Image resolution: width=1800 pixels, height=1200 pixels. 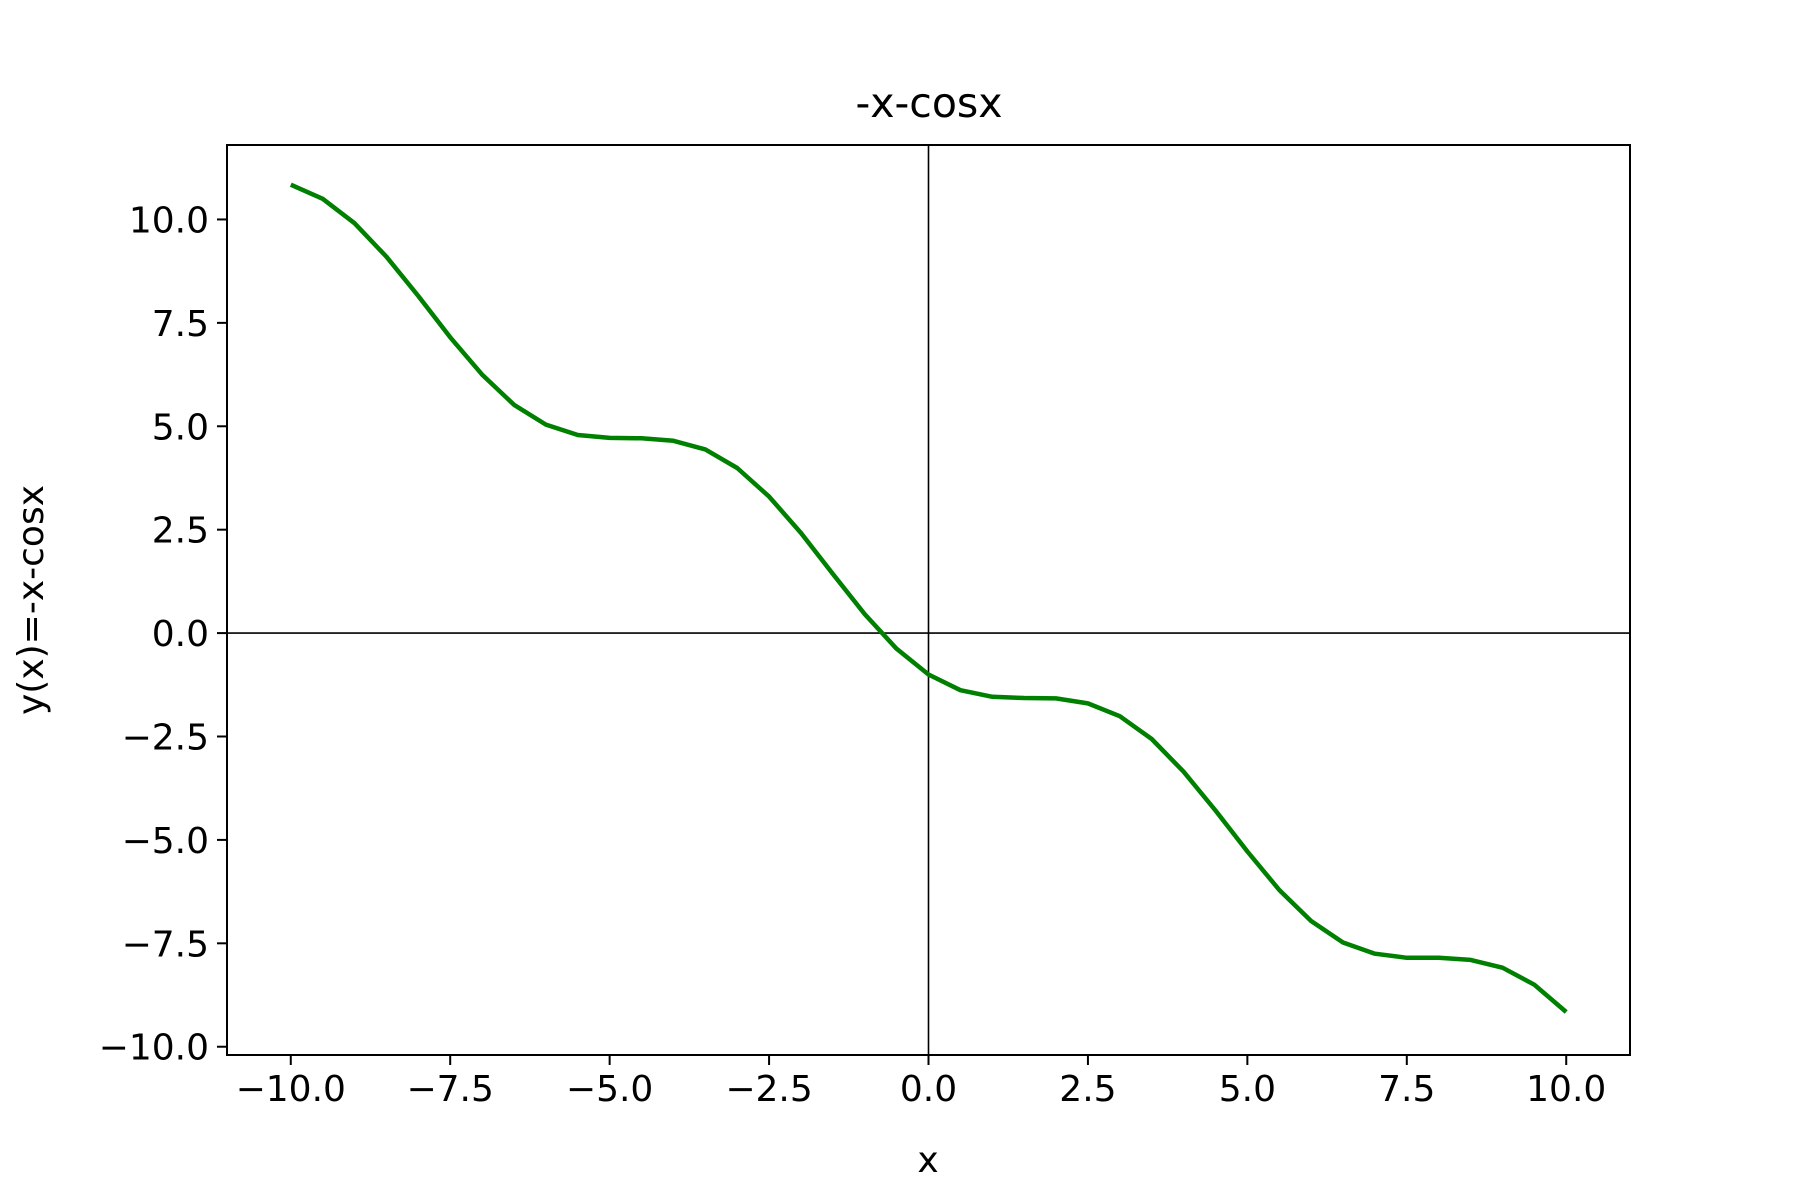 I want to click on y-tick-label: −7.5, so click(x=165, y=944).